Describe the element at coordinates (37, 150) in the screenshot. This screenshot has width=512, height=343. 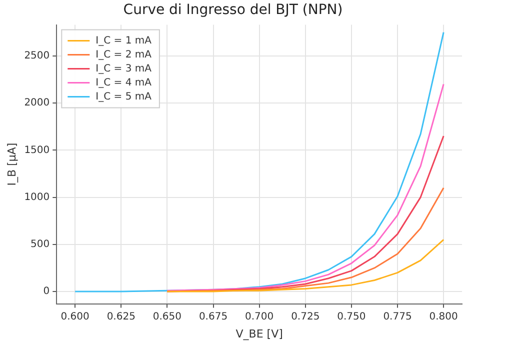
I see `y-tick-label: 1500` at that location.